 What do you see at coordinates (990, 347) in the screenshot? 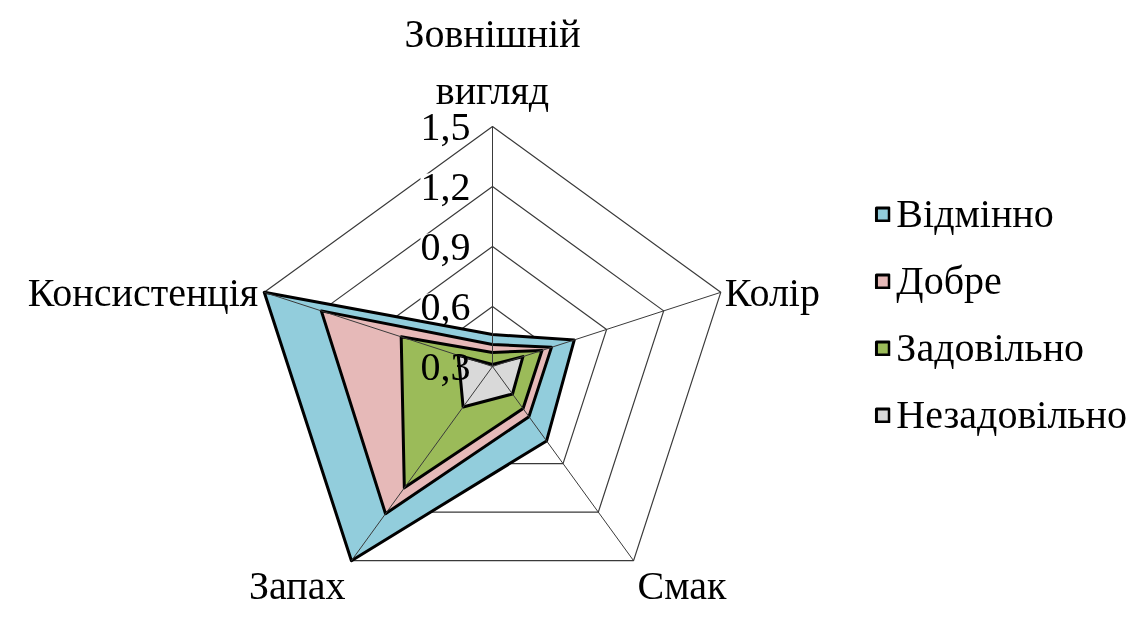
I see `legend-label: Задовільно` at bounding box center [990, 347].